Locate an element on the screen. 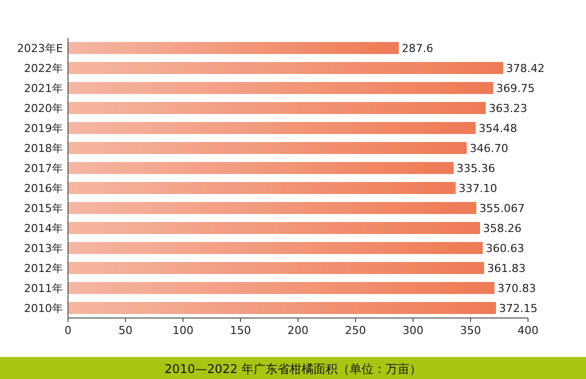 The height and width of the screenshot is (379, 586). data-label: 354.48 is located at coordinates (498, 128).